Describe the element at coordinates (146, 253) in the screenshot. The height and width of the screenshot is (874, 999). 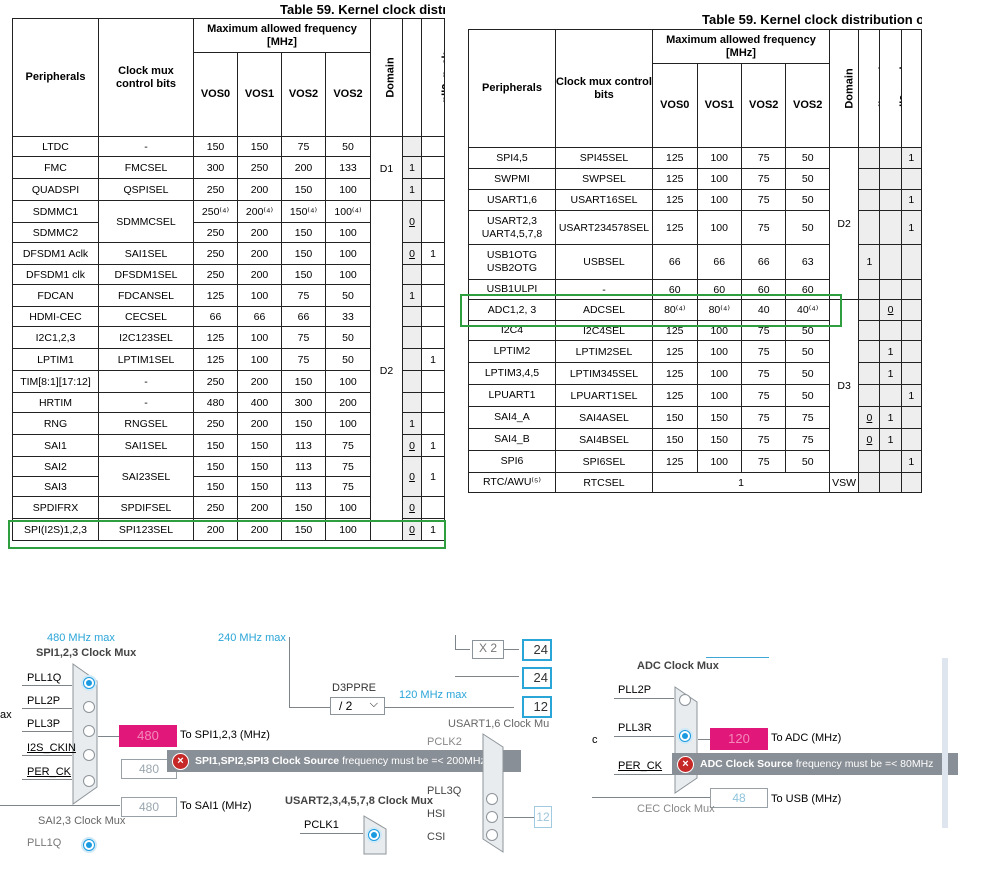
I see `cell-mux: SAI1SEL` at that location.